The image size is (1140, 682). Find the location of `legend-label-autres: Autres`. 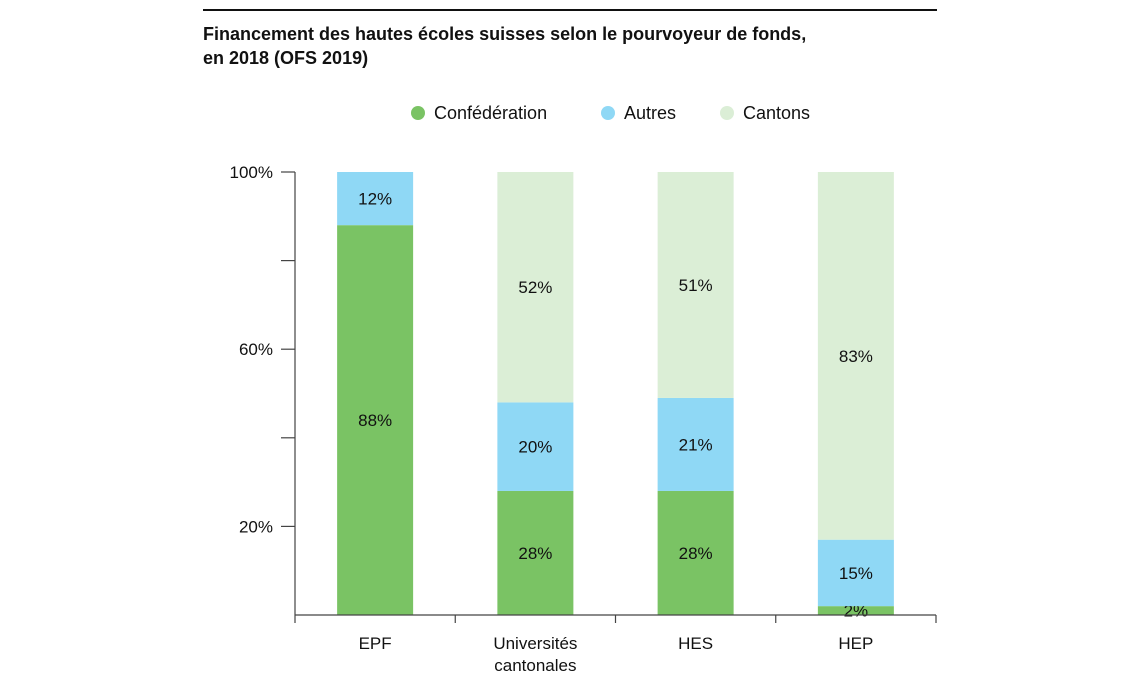

legend-label-autres: Autres is located at coordinates (650, 113).